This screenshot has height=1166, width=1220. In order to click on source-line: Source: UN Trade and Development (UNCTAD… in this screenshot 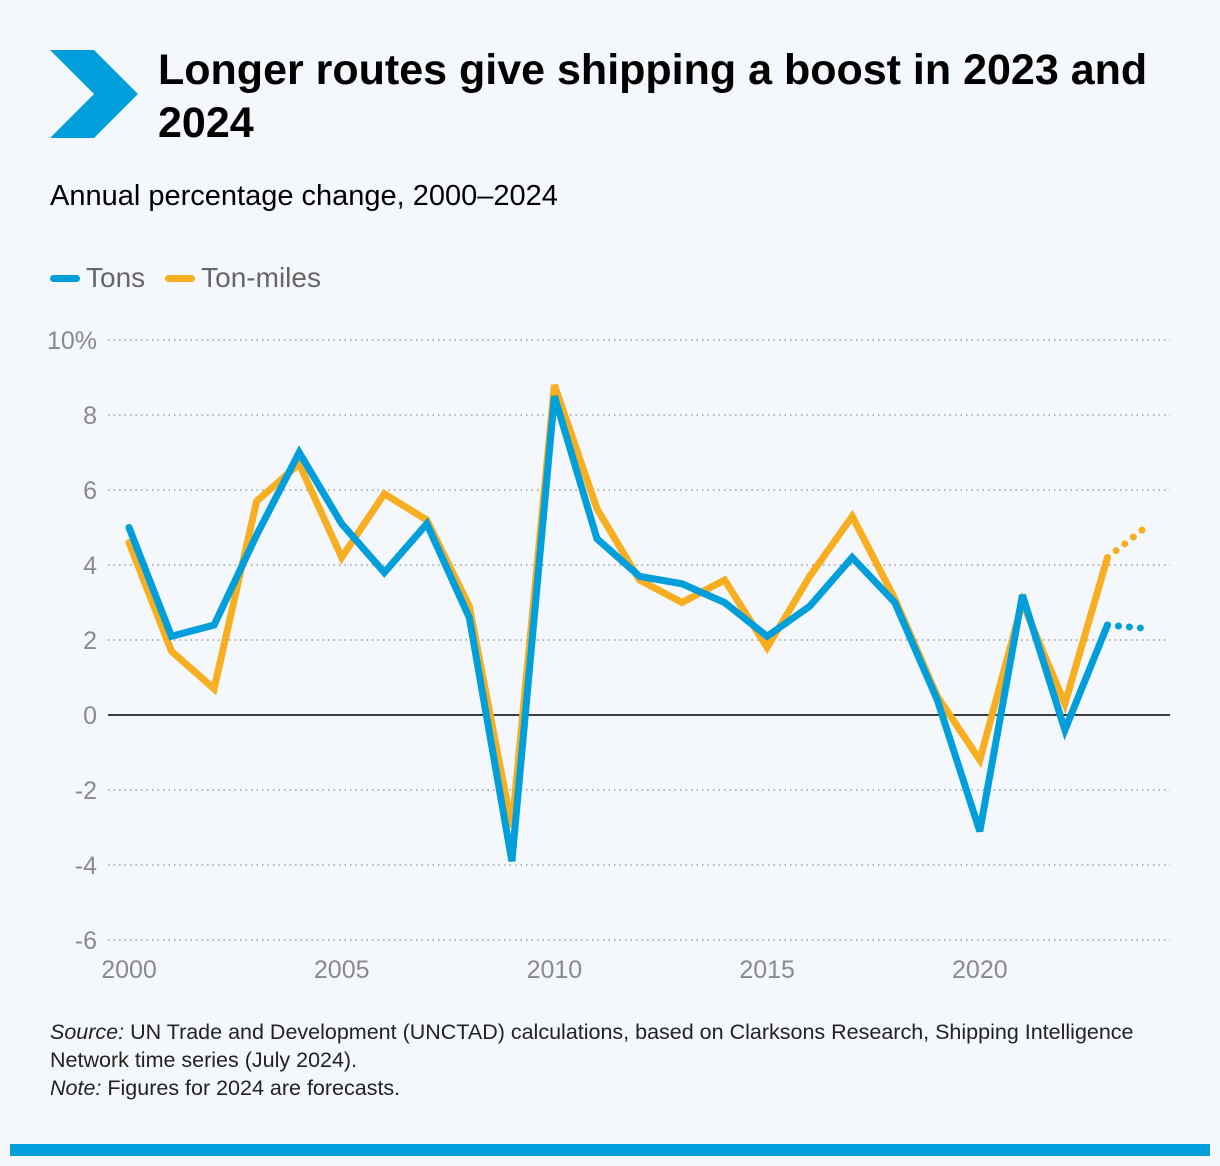, I will do `click(600, 1046)`.